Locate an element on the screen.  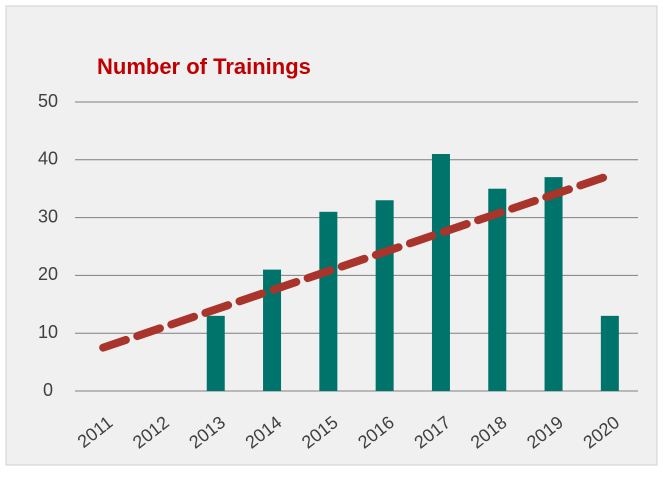
y-tick-label: 40 is located at coordinates (48, 159).